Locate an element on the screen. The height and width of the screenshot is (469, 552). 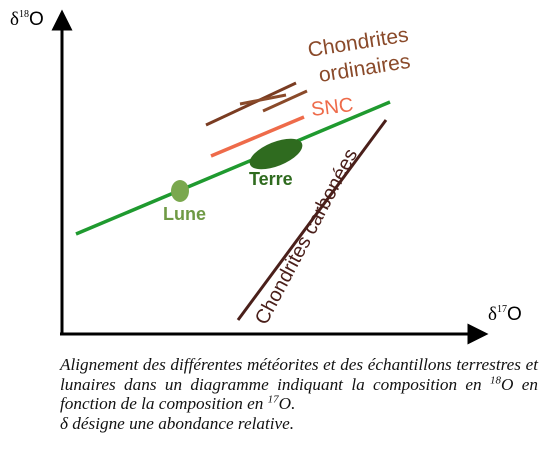
lune-label: Lune is located at coordinates (184, 214).